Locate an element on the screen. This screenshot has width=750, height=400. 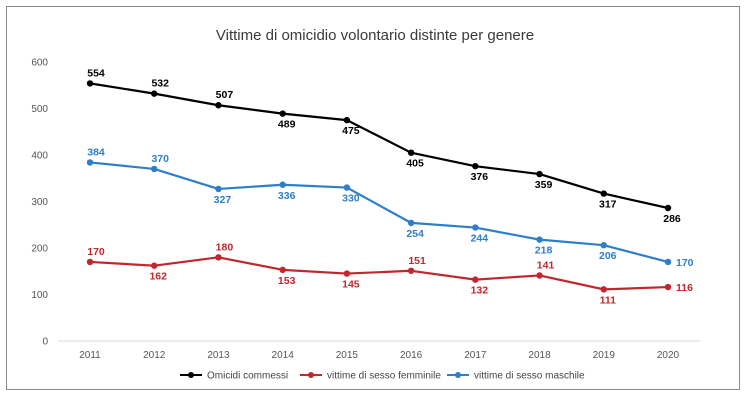
data-label: 141 is located at coordinates (546, 265).